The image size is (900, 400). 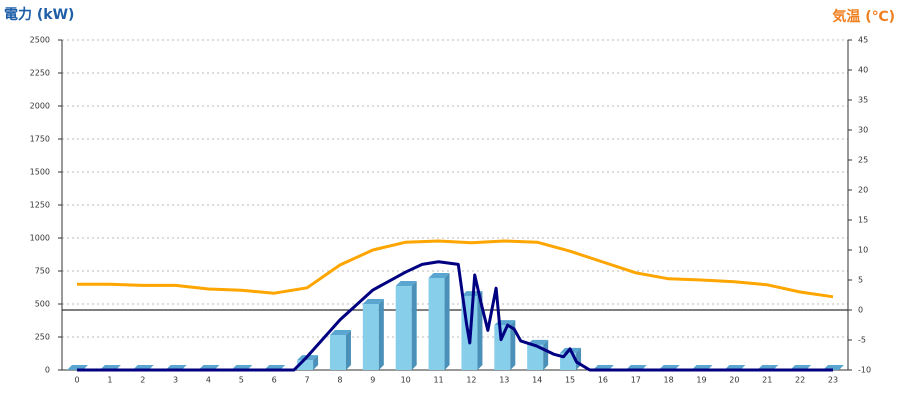 What do you see at coordinates (40, 238) in the screenshot?
I see `y-tick-label: 1000` at bounding box center [40, 238].